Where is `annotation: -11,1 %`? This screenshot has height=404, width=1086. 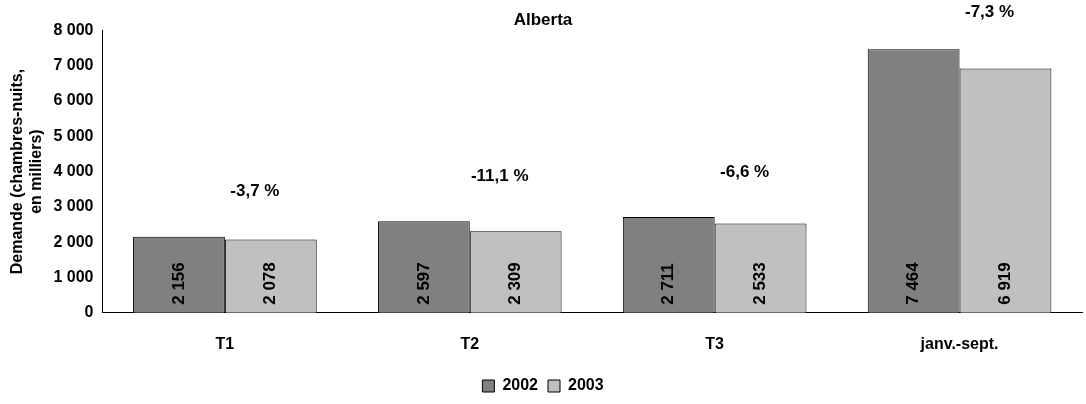 annotation: -11,1 % is located at coordinates (499, 175).